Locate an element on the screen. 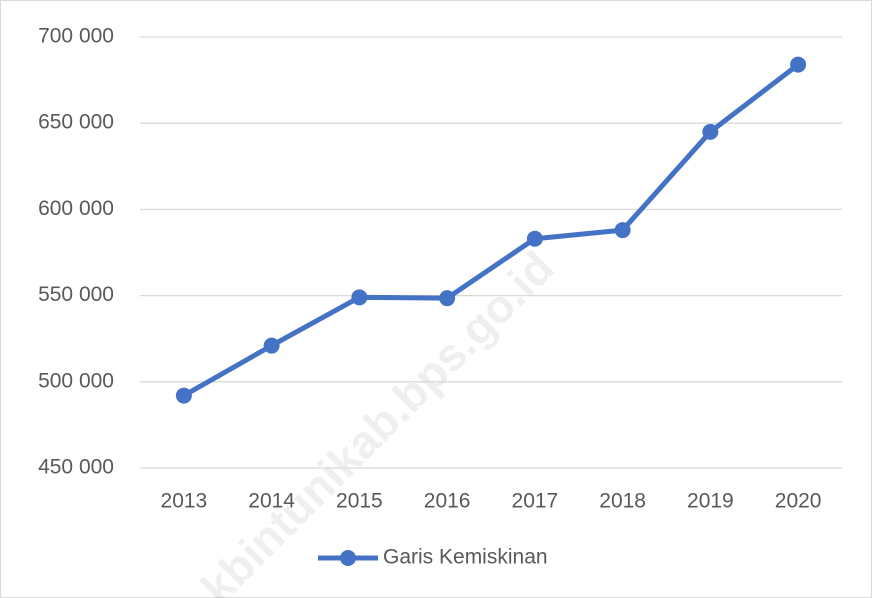 The height and width of the screenshot is (598, 872). x-tick-label: 2017 is located at coordinates (535, 501).